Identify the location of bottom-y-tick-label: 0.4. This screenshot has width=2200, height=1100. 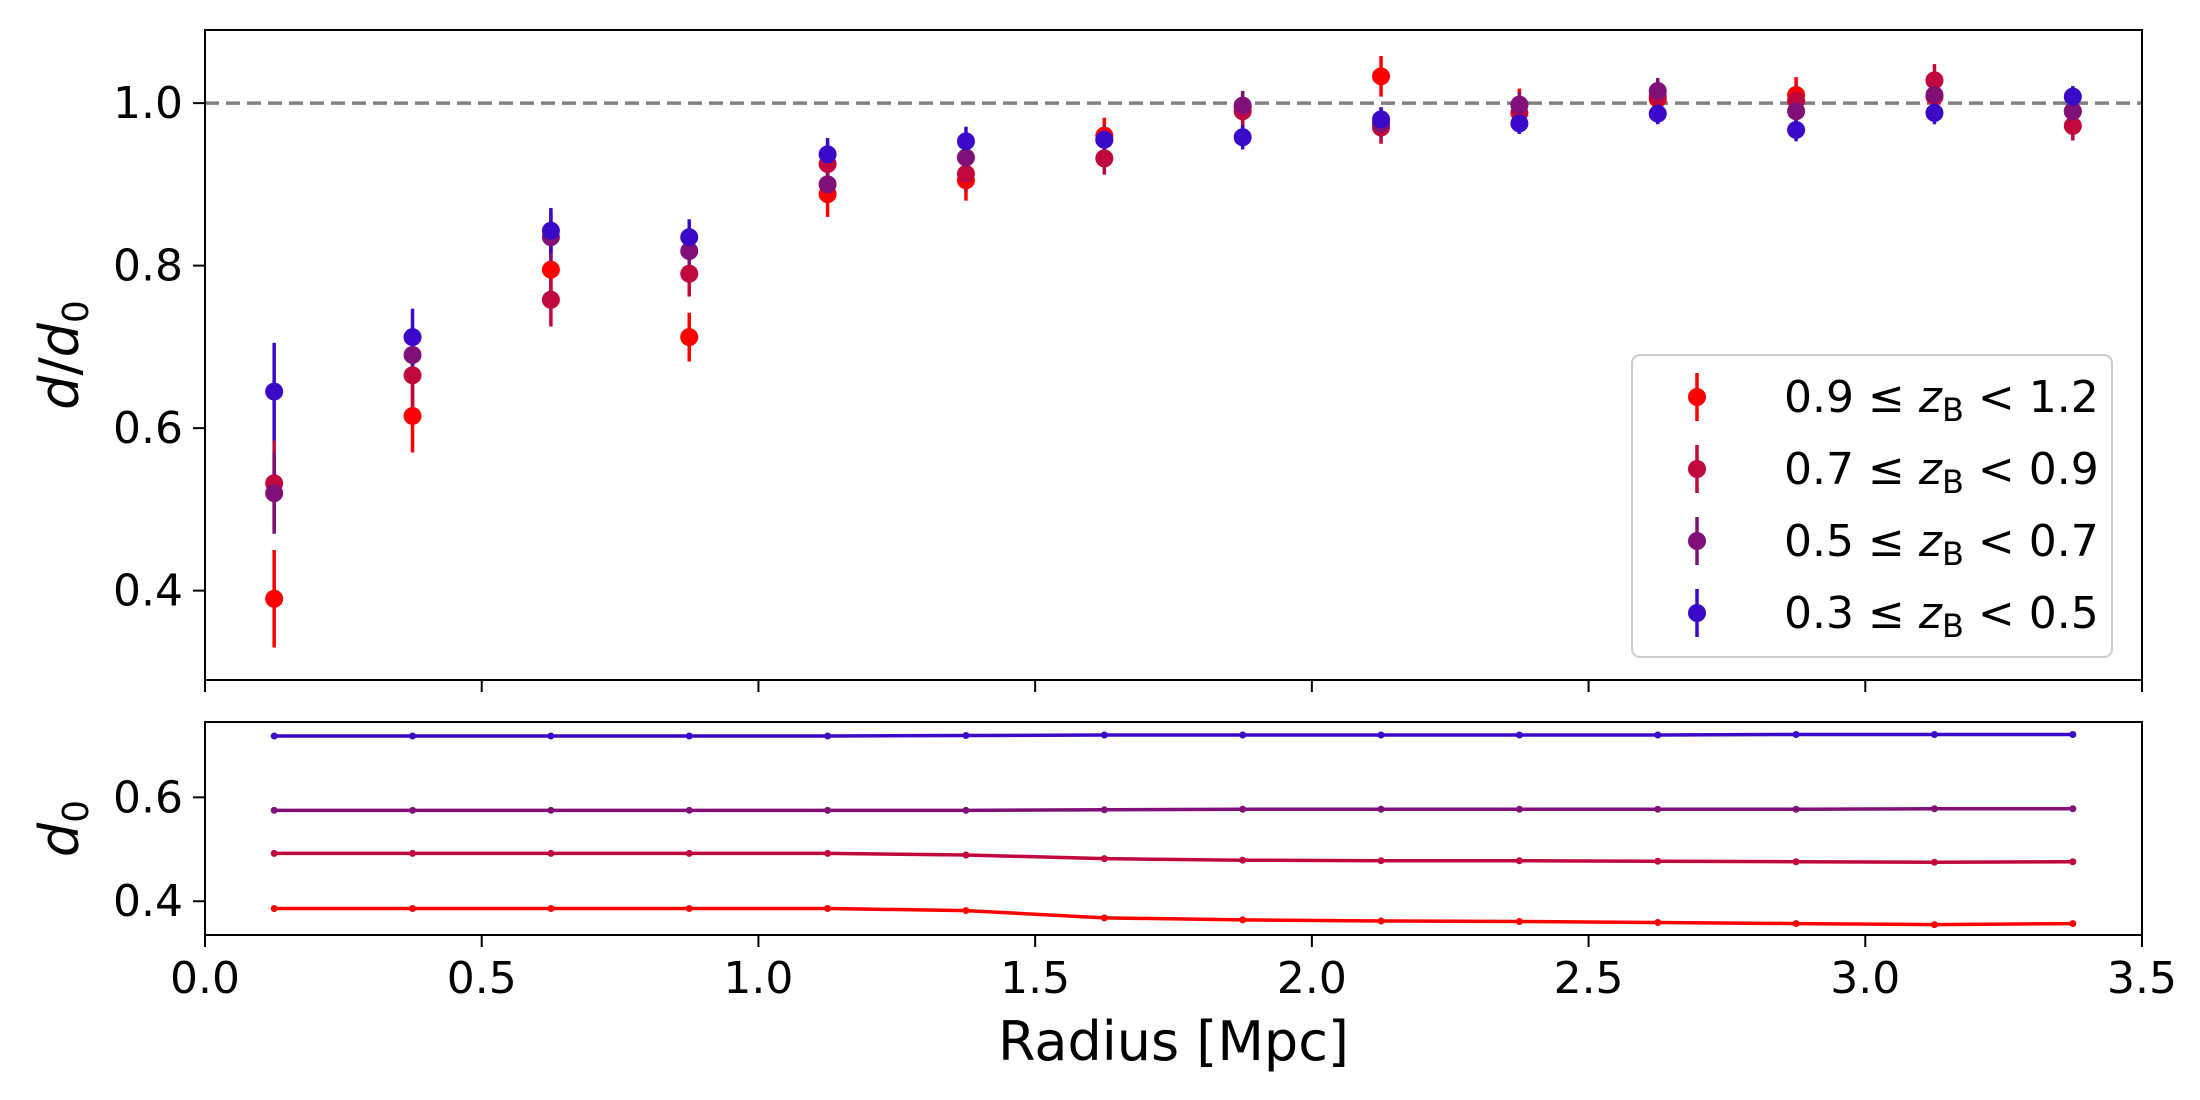
(148, 901).